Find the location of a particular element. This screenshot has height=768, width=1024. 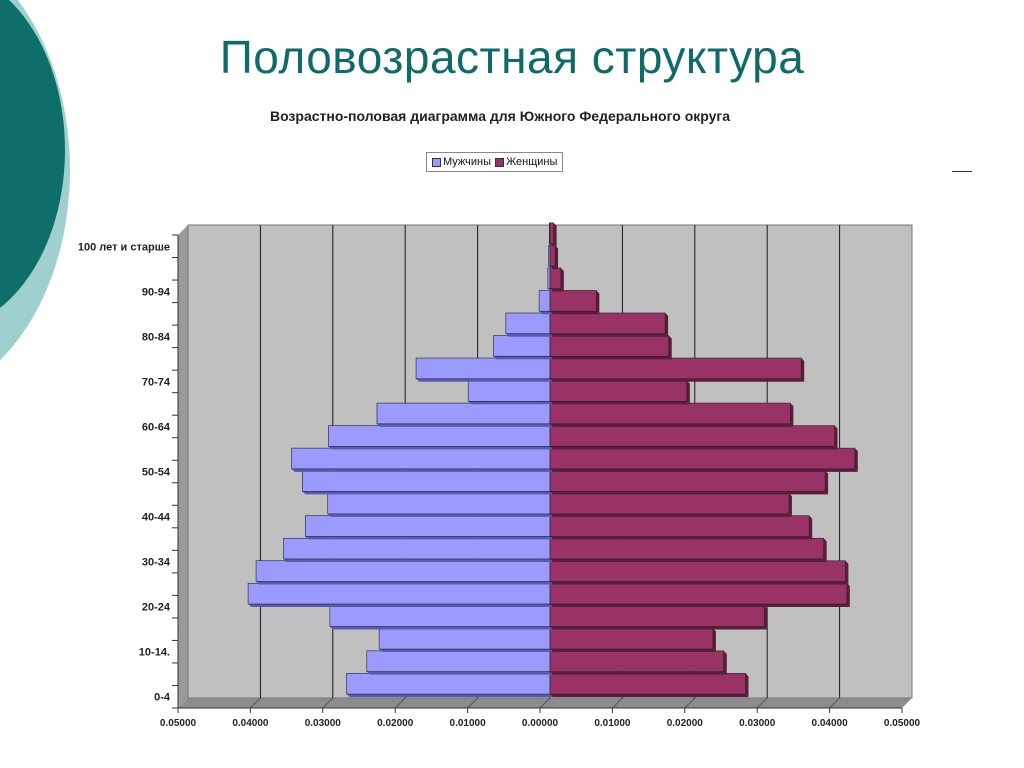

plot-side-wall is located at coordinates (183, 466).